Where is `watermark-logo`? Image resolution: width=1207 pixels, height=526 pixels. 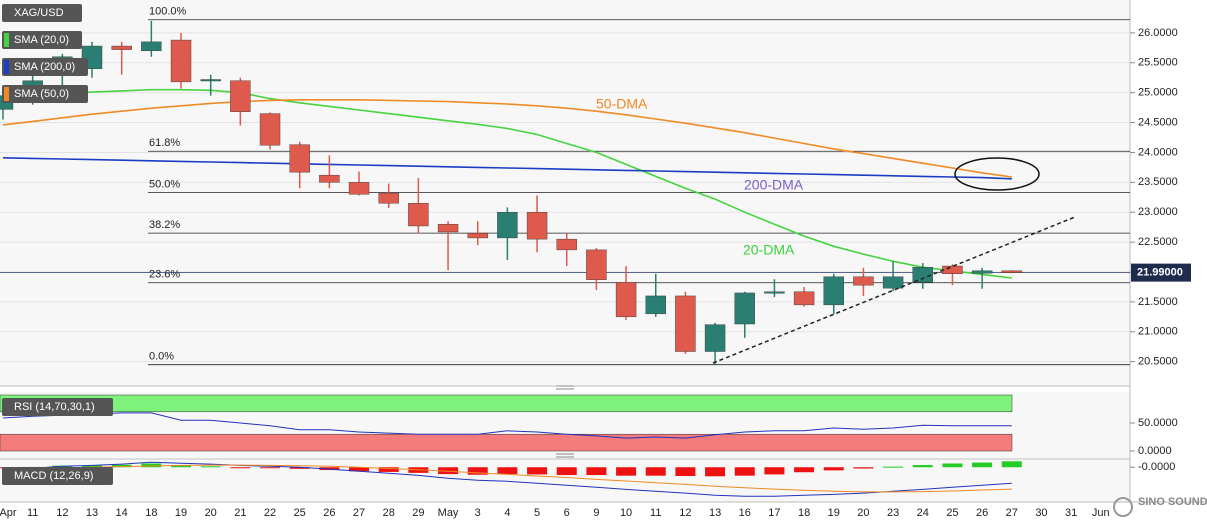
watermark-logo is located at coordinates (1123, 507).